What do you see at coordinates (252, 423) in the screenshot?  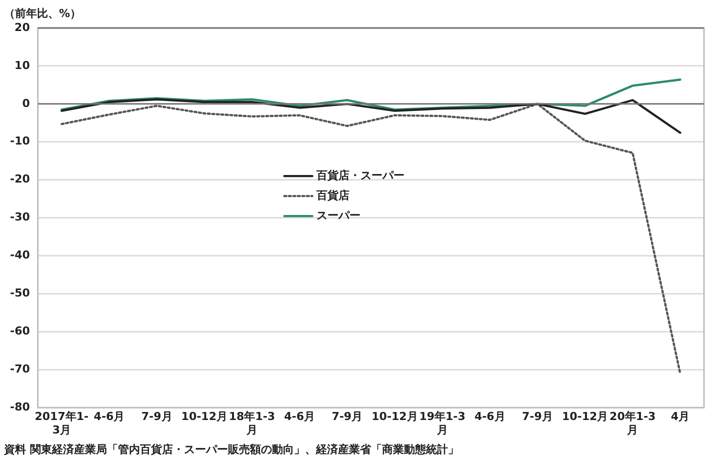 I see `x-tick-label: 18年1-3月` at bounding box center [252, 423].